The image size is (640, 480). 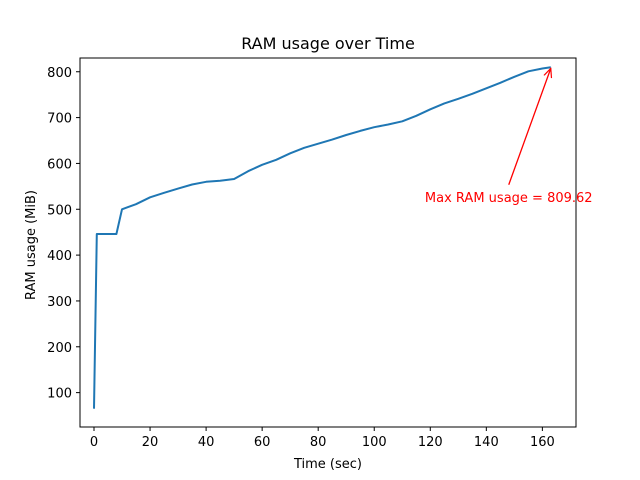 I want to click on y-tick-label: 600, so click(x=59, y=164).